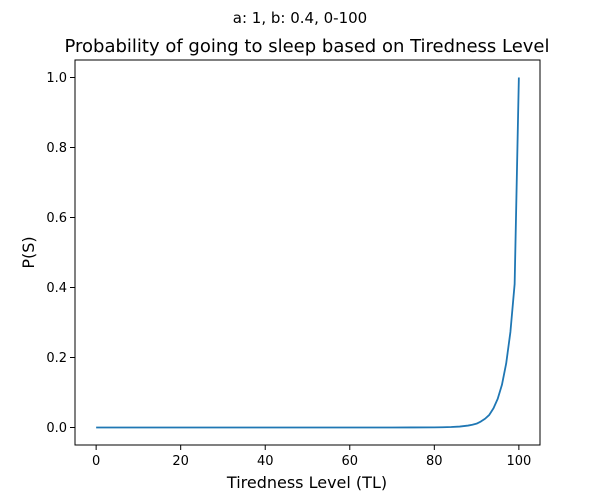 This screenshot has width=600, height=500. Describe the element at coordinates (265, 461) in the screenshot. I see `x-tick-label: 40` at that location.